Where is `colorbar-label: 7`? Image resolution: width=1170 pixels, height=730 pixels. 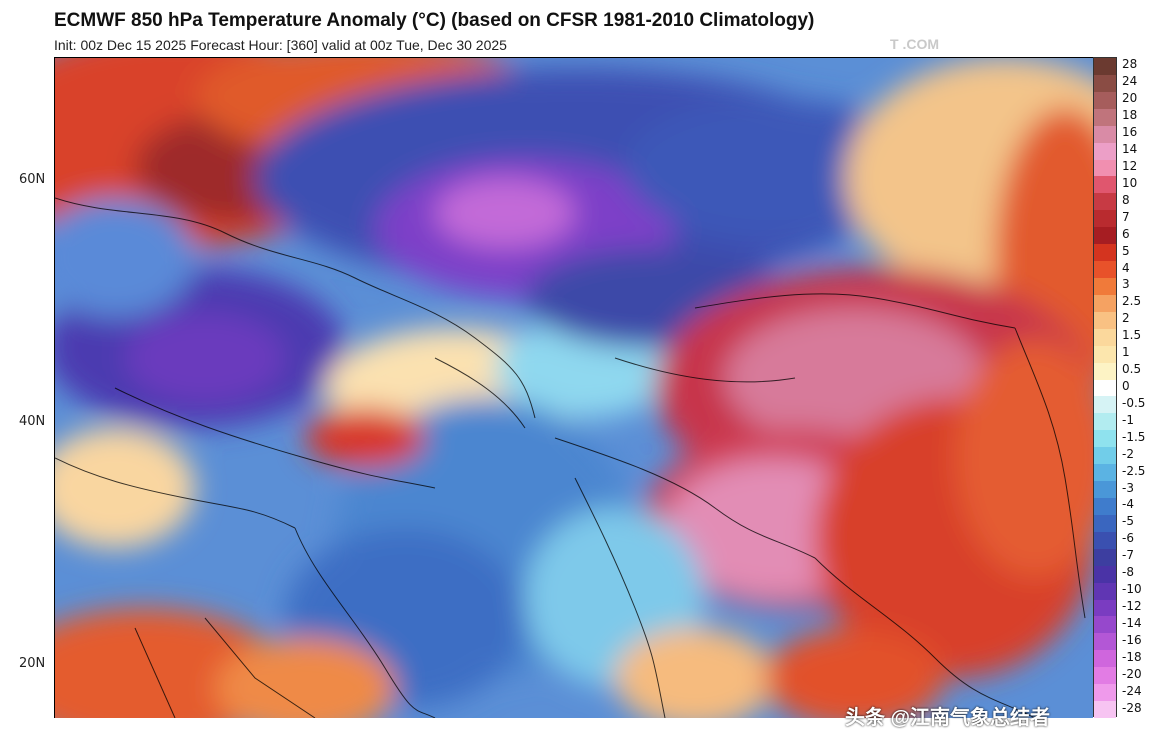
colorbar-label: 7 is located at coordinates (1126, 216).